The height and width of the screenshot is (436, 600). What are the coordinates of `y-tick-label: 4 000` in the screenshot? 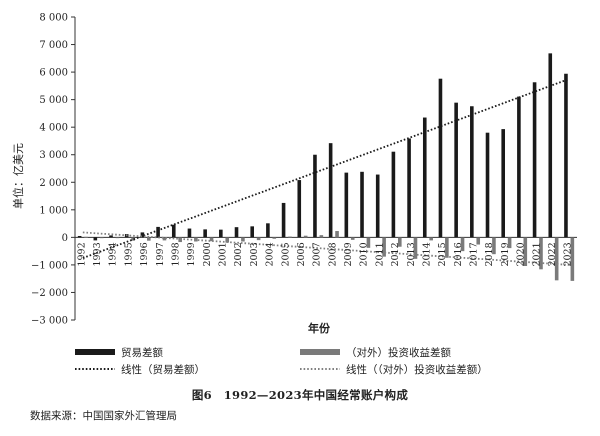 It's located at (53, 128).